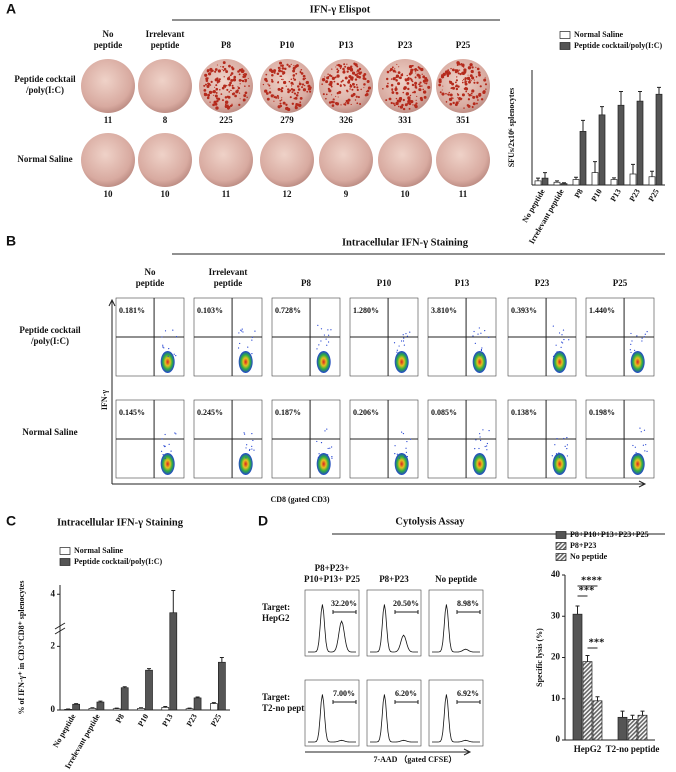 This screenshot has height=772, width=676. What do you see at coordinates (53, 593) in the screenshot?
I see `y-tick-label: 4` at bounding box center [53, 593].